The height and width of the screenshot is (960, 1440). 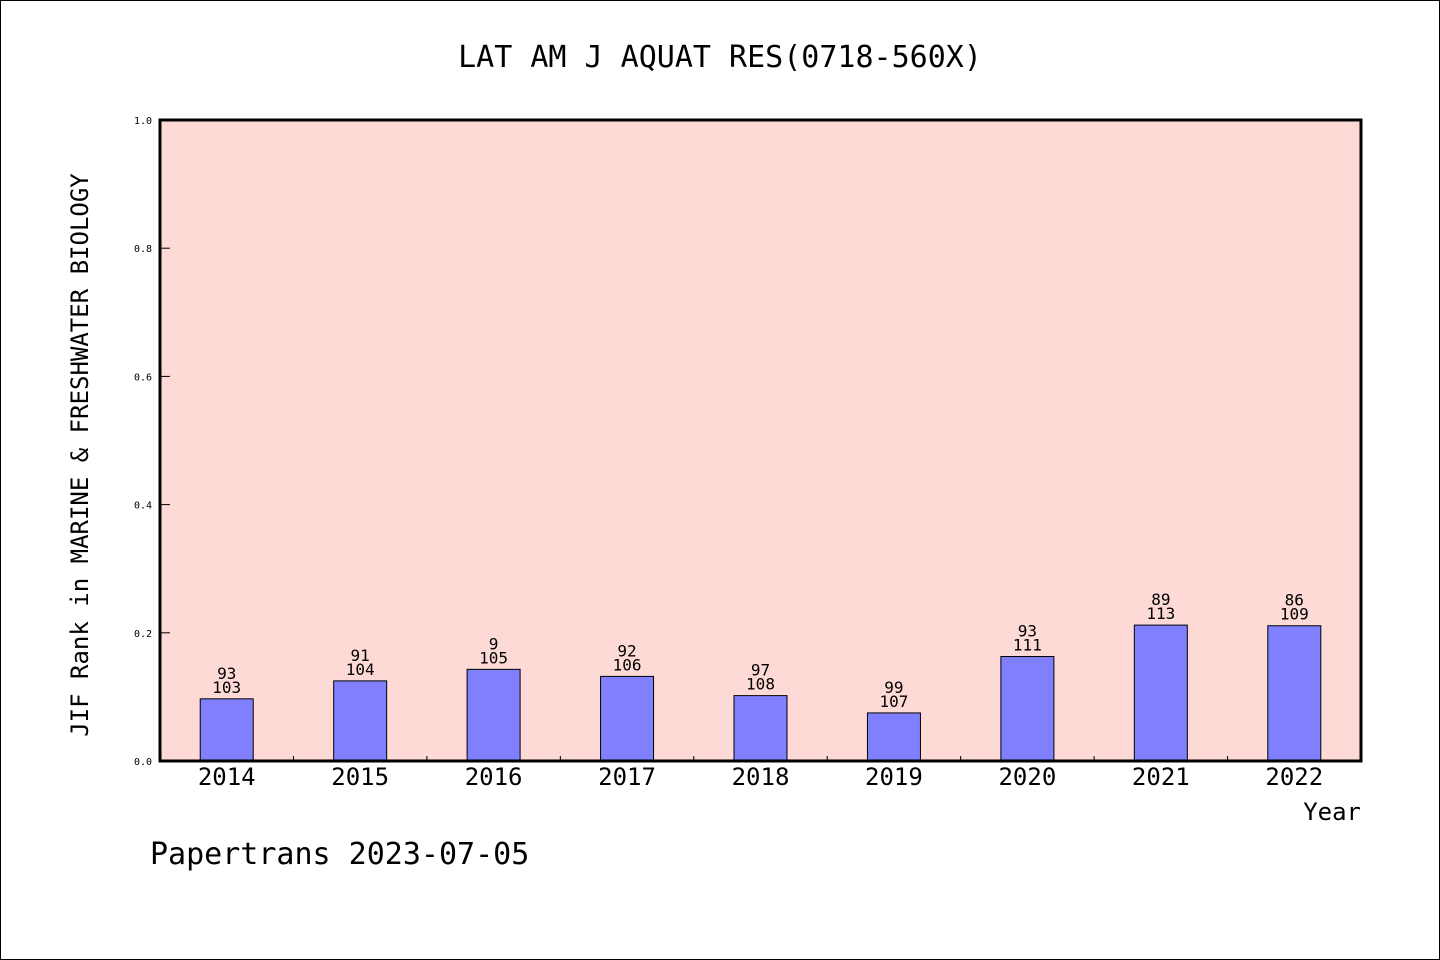 What do you see at coordinates (1027, 645) in the screenshot?
I see `bar-label-bottom: 111` at bounding box center [1027, 645].